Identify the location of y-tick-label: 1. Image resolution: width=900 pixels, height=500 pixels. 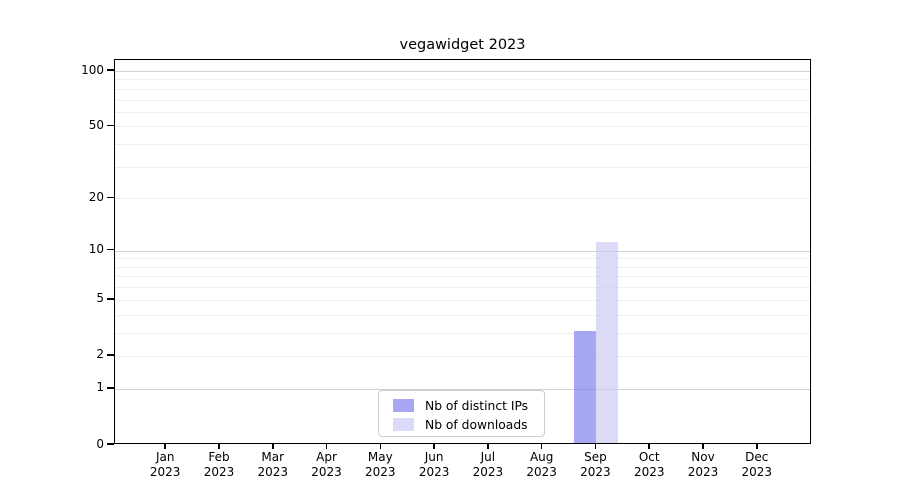
(100, 387).